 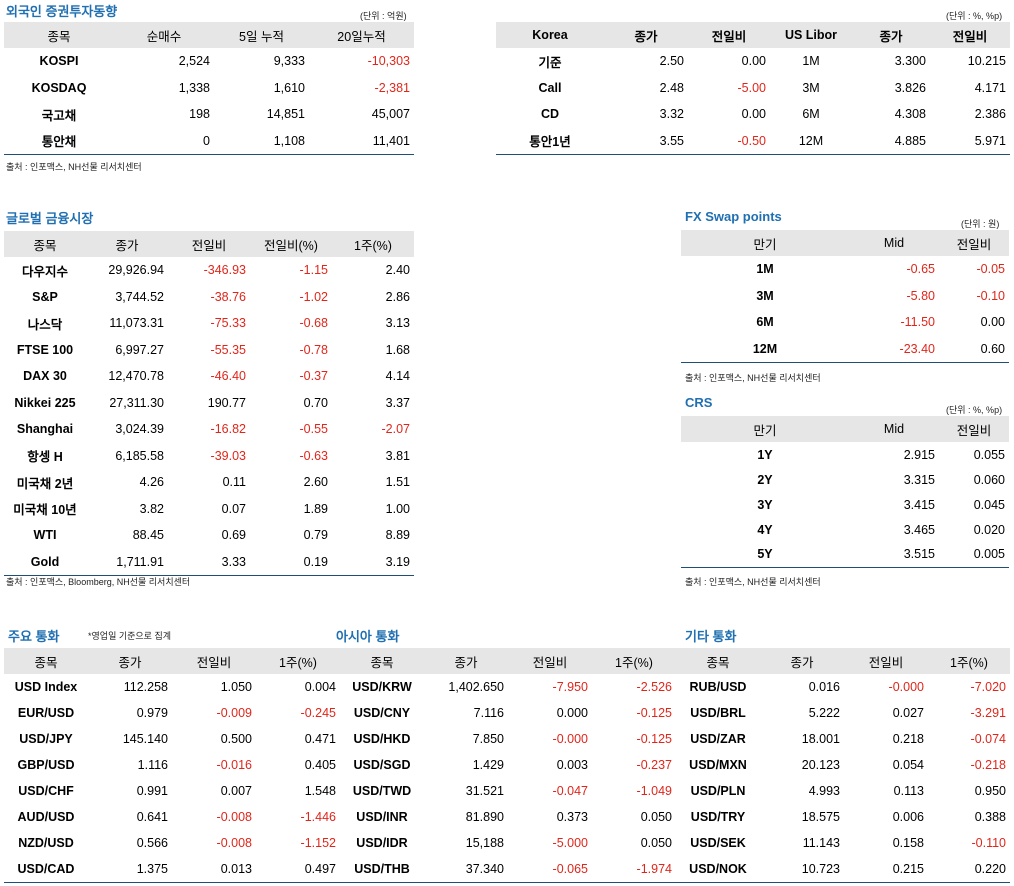 I want to click on table-cell: -1.049, so click(x=654, y=791).